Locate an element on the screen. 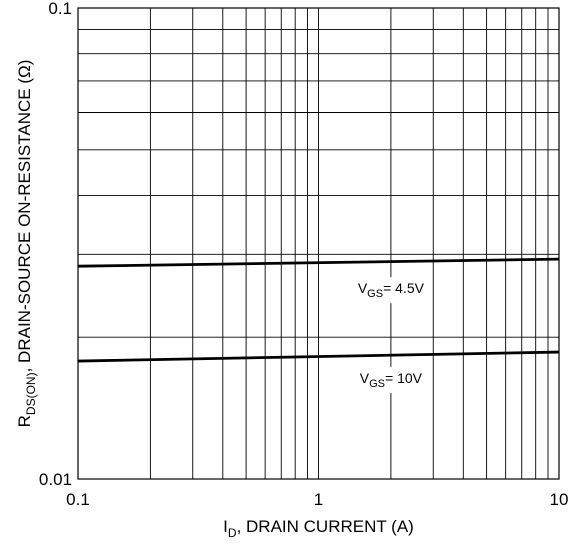  y-tick-label: 0.01 is located at coordinates (55, 479).